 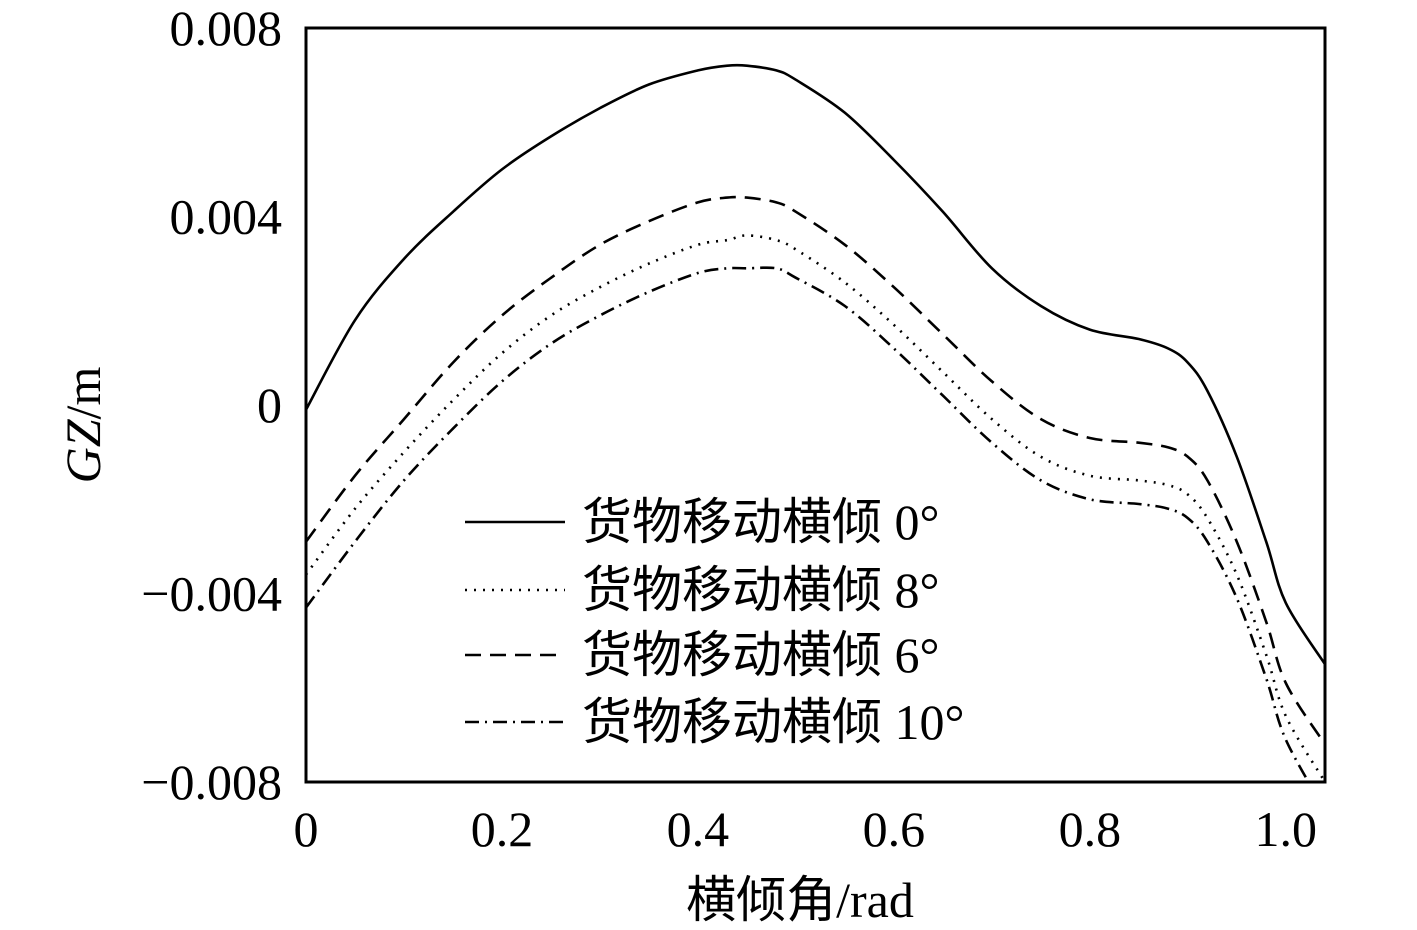 What do you see at coordinates (1090, 829) in the screenshot?
I see `x-tick-label: 0.8` at bounding box center [1090, 829].